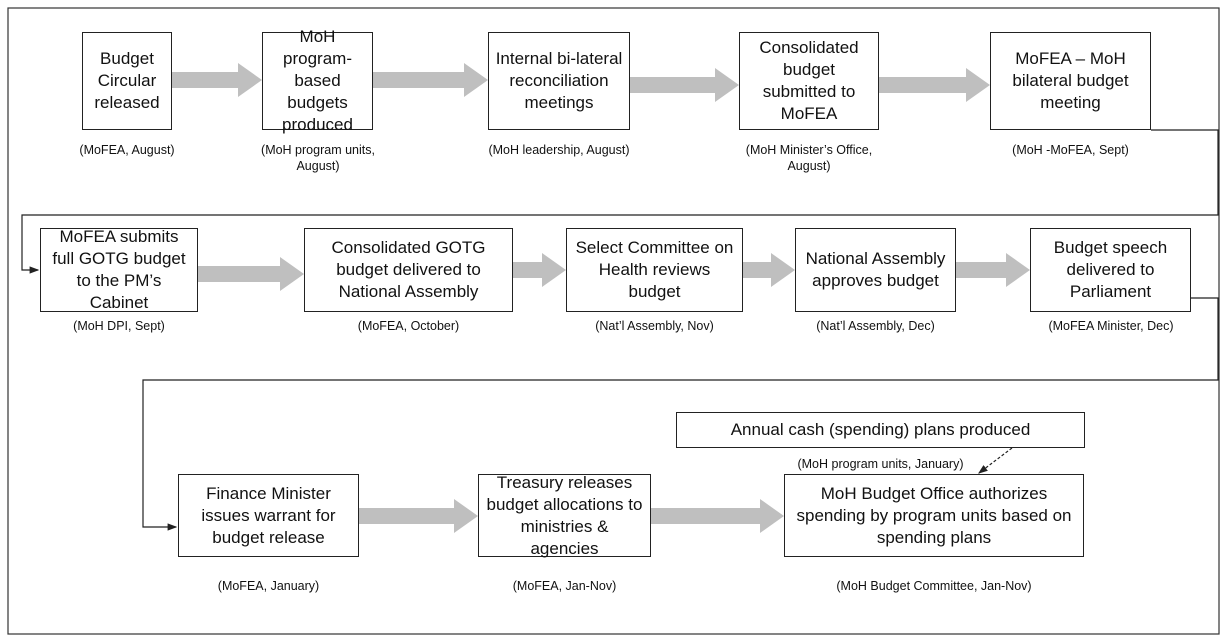  I want to click on node-note: (MoH Minister’s Office, August), so click(809, 158).